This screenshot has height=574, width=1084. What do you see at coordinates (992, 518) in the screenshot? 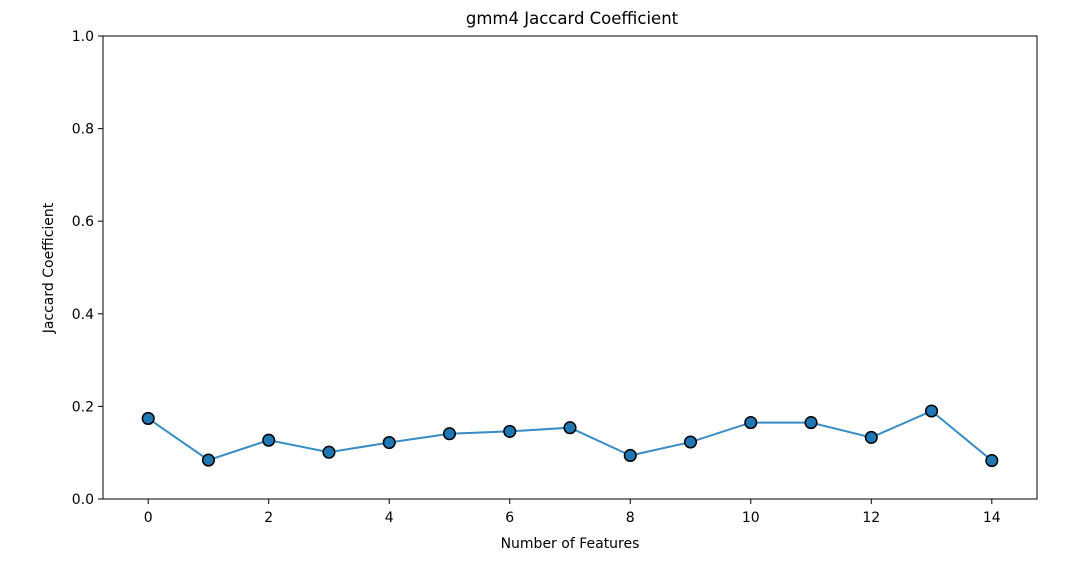
I see `x-tick-label: 14` at bounding box center [992, 518].